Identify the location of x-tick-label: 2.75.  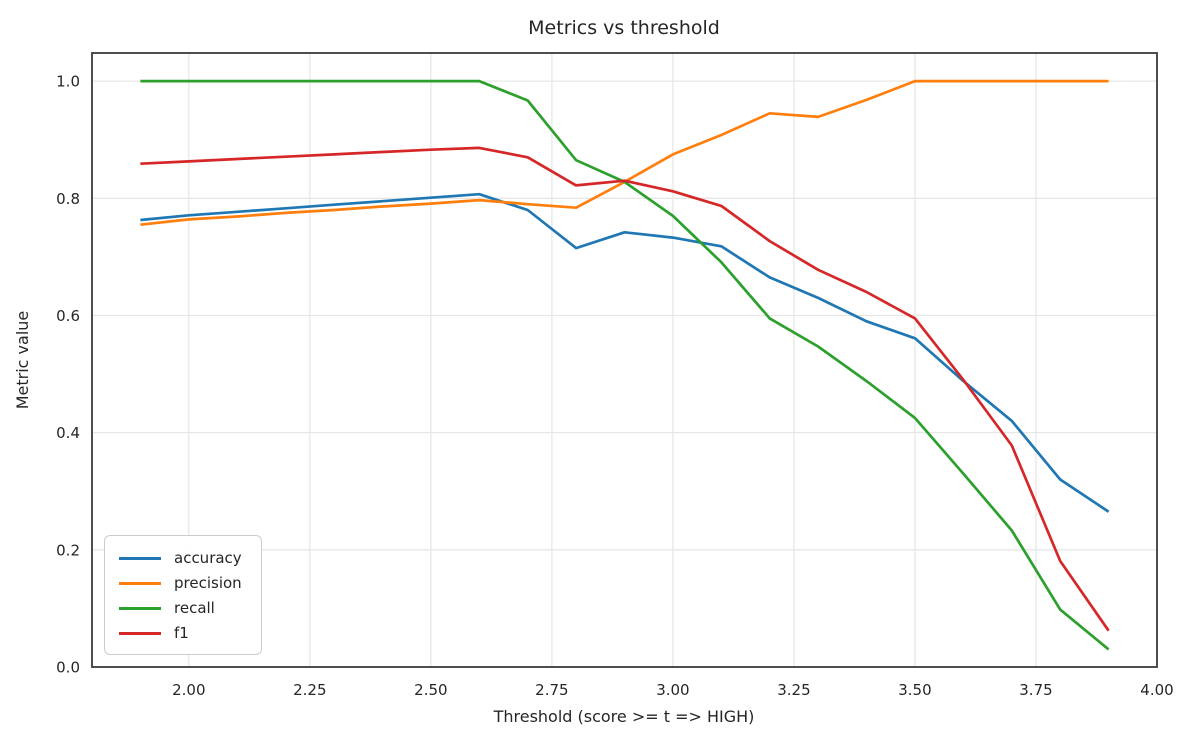
(551, 690).